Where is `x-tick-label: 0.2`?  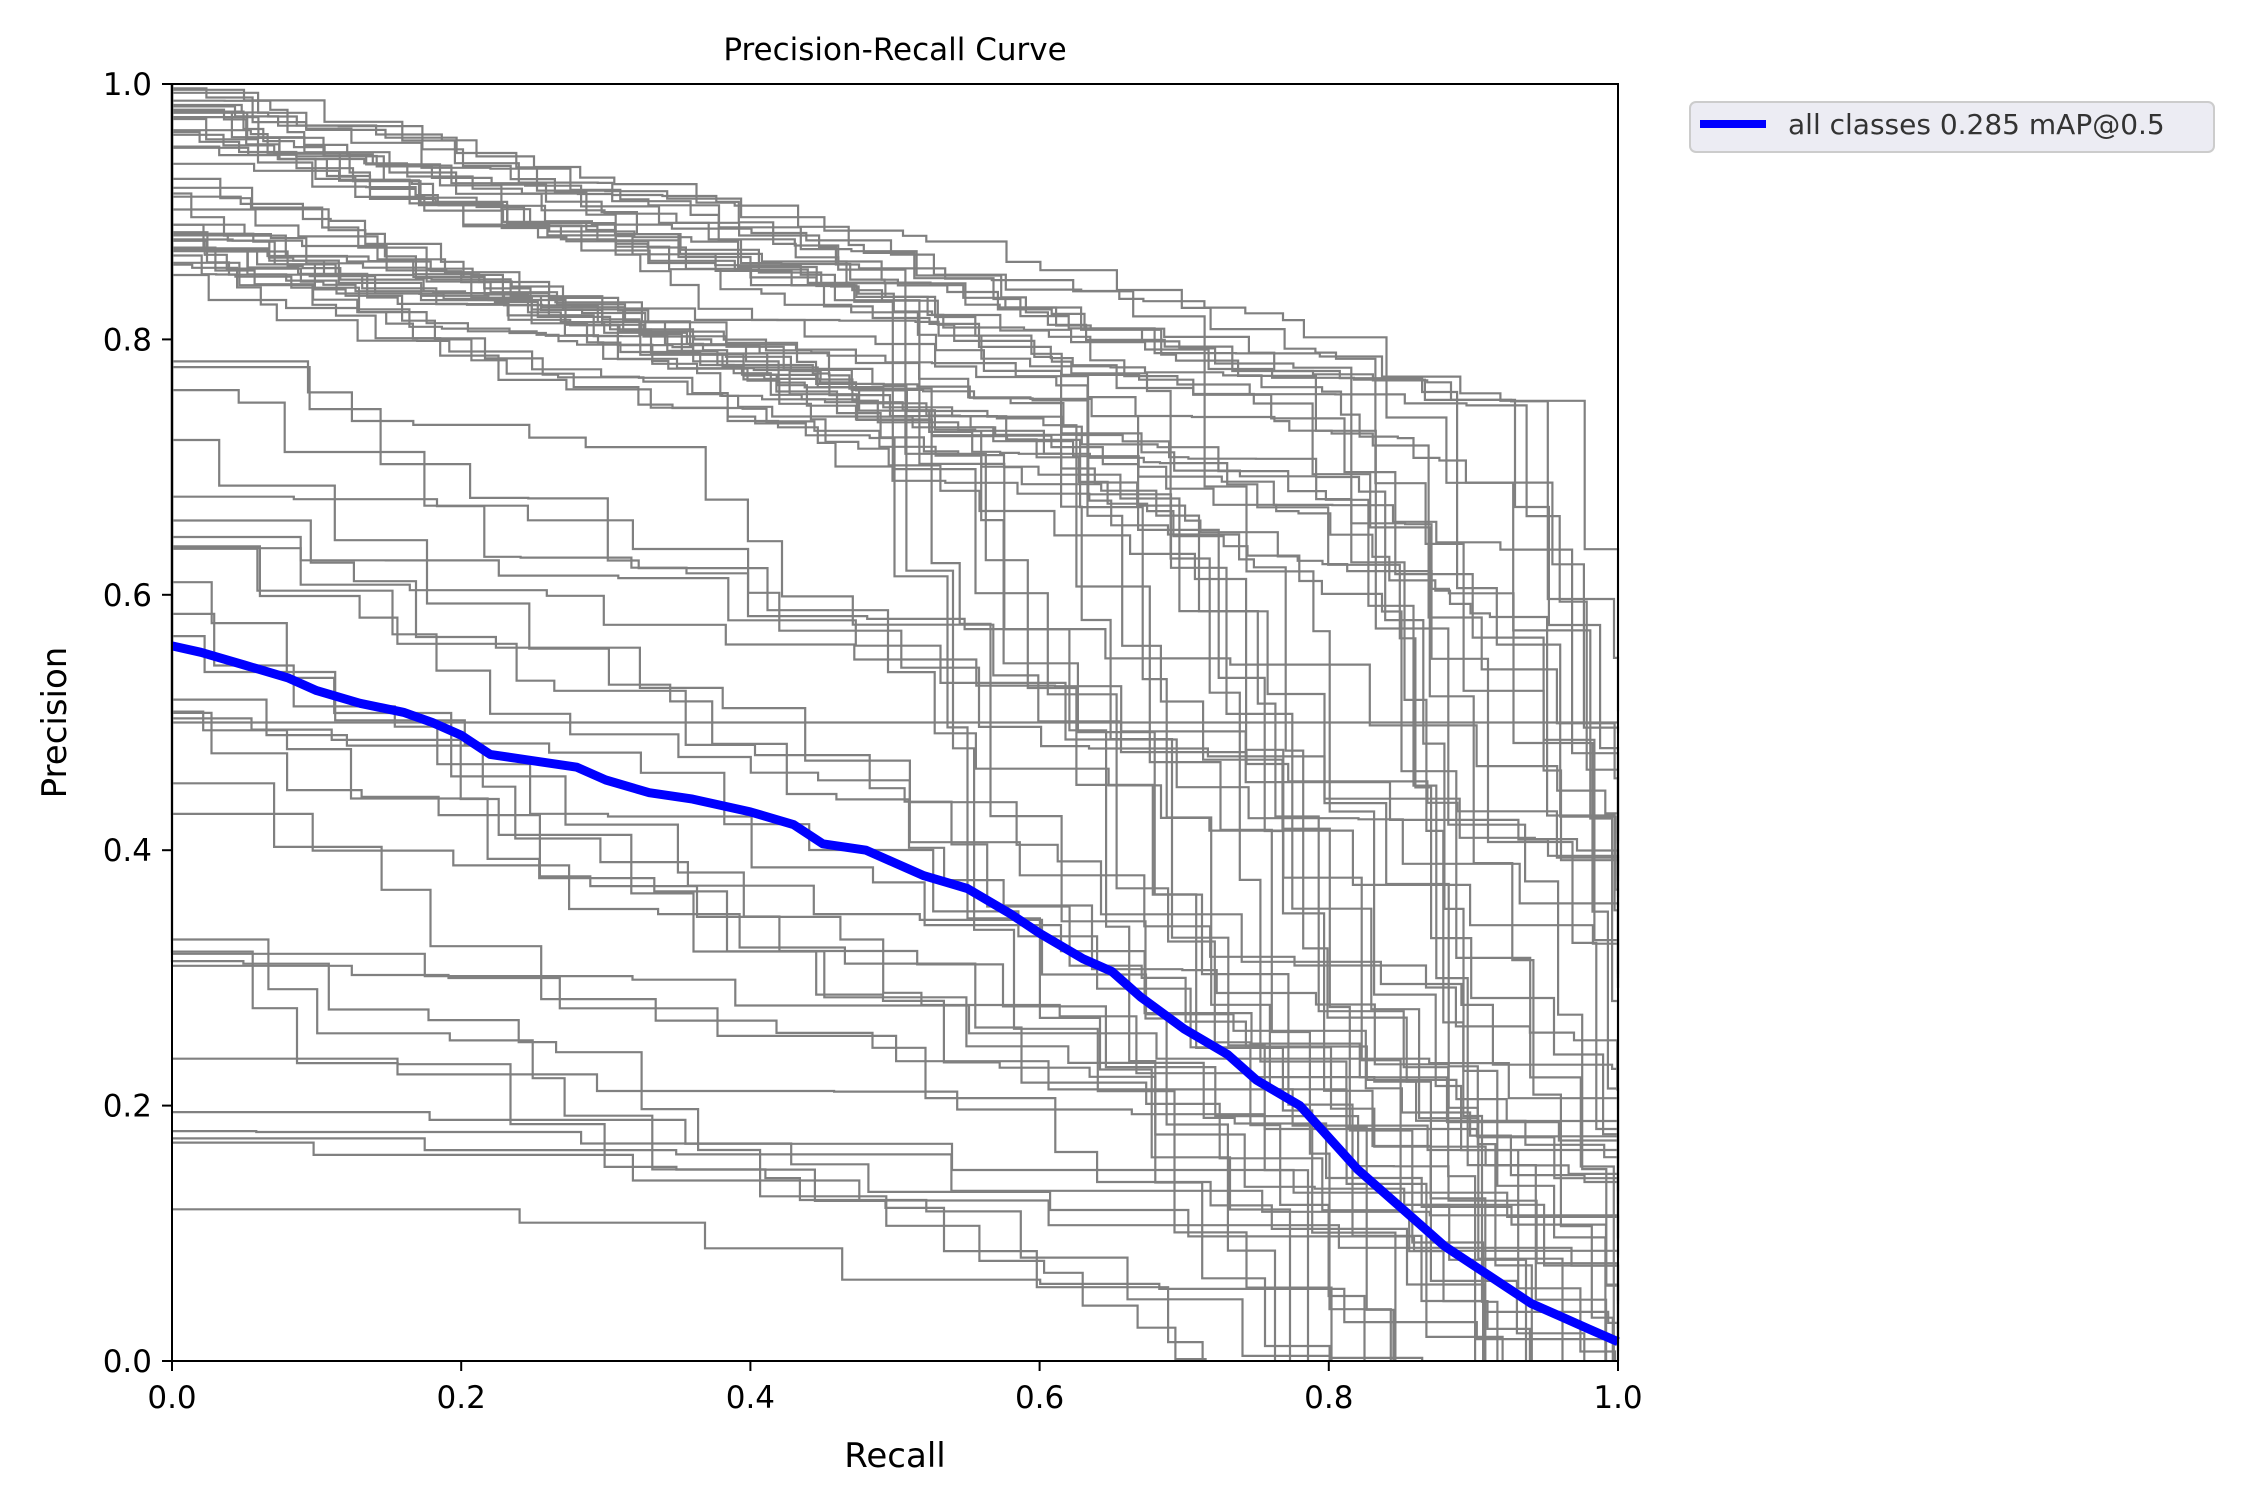
x-tick-label: 0.2 is located at coordinates (461, 1398).